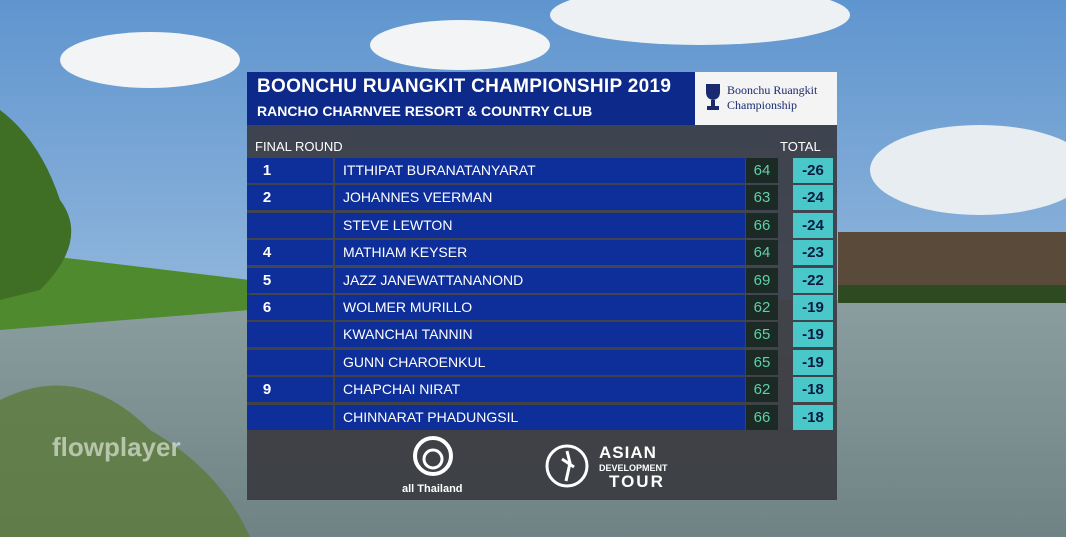 The height and width of the screenshot is (537, 1066). What do you see at coordinates (433, 456) in the screenshot?
I see `sponsor-icon` at bounding box center [433, 456].